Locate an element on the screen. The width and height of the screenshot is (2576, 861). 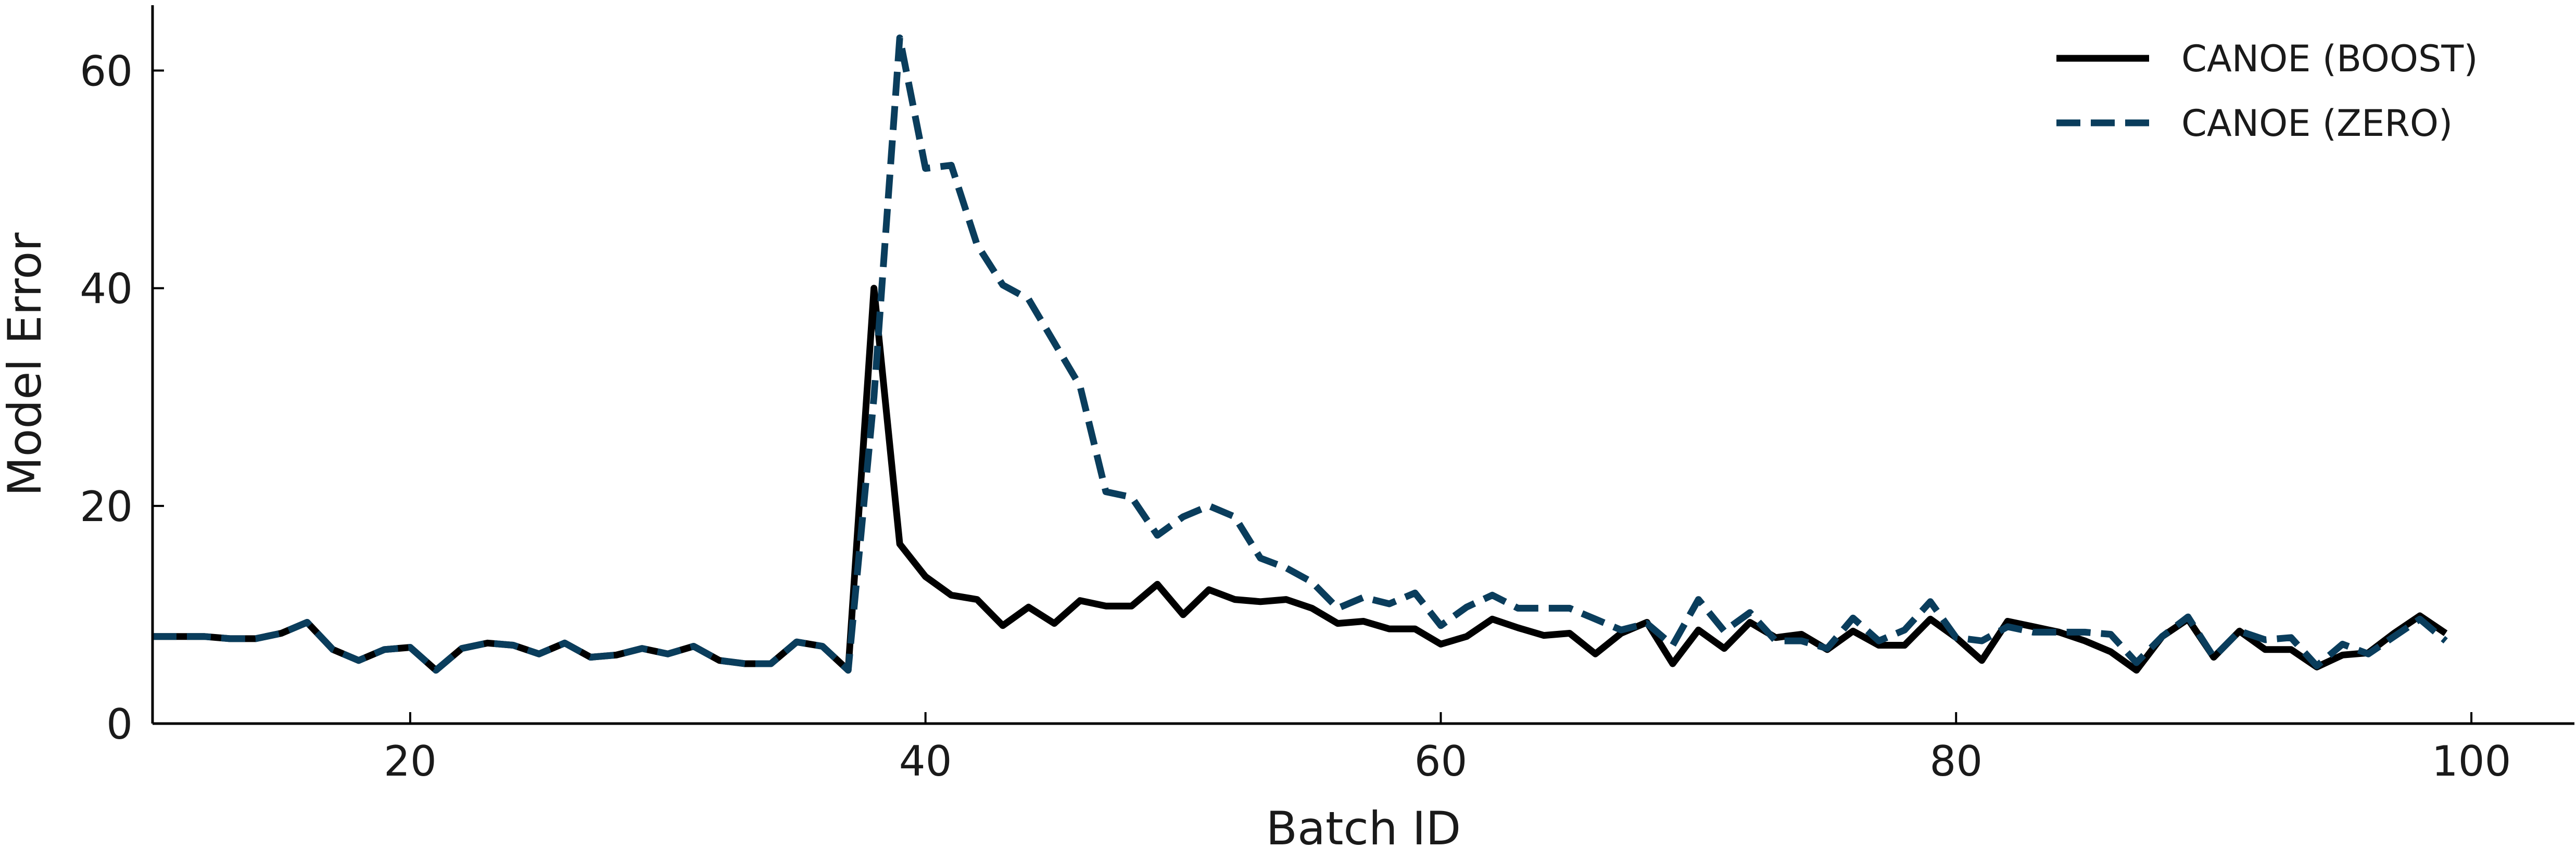
x-axis-ticks: 20 40 60 80 100 is located at coordinates (1447, 749).